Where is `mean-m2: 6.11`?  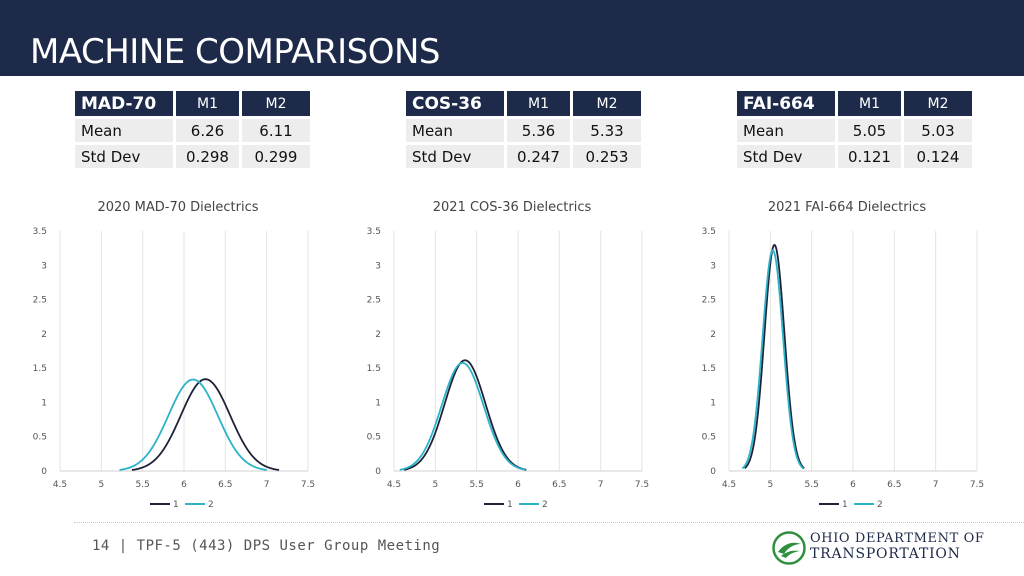 mean-m2: 6.11 is located at coordinates (276, 130).